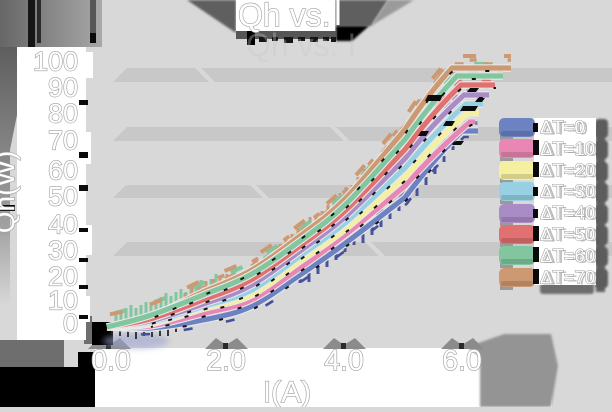 The image size is (612, 412). I want to click on svg-text: 10, so click(63, 301).